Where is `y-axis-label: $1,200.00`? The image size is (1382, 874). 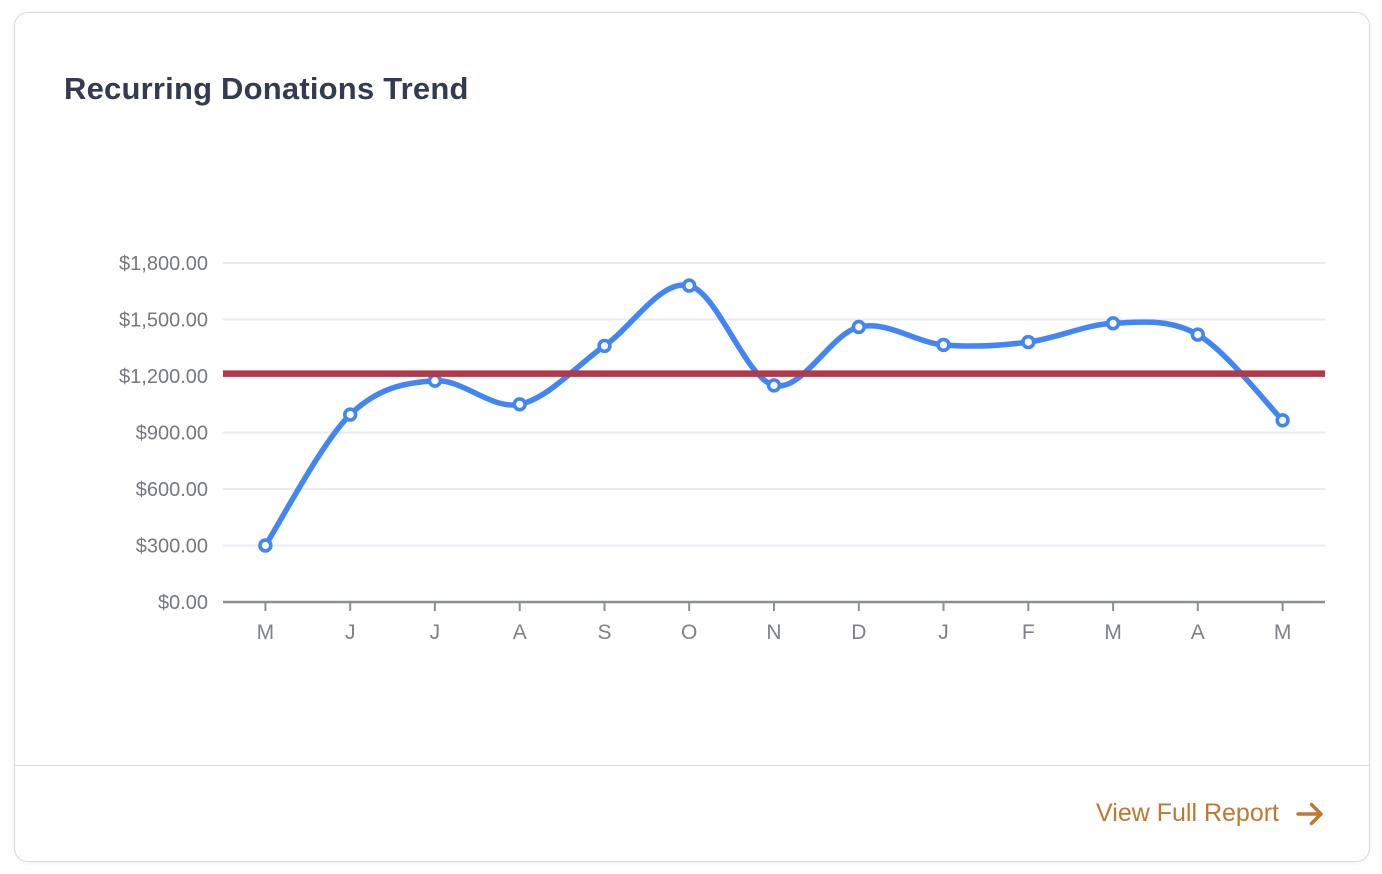
y-axis-label: $1,200.00 is located at coordinates (163, 377).